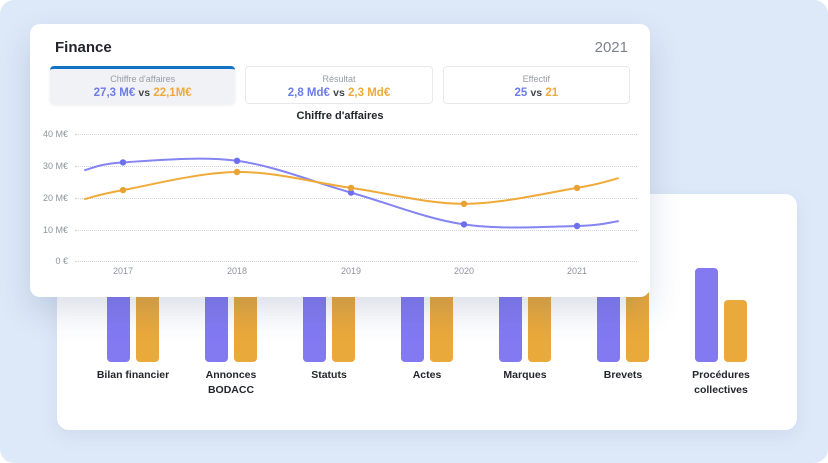 This screenshot has height=463, width=828. I want to click on tab-label: Résultat, so click(339, 79).